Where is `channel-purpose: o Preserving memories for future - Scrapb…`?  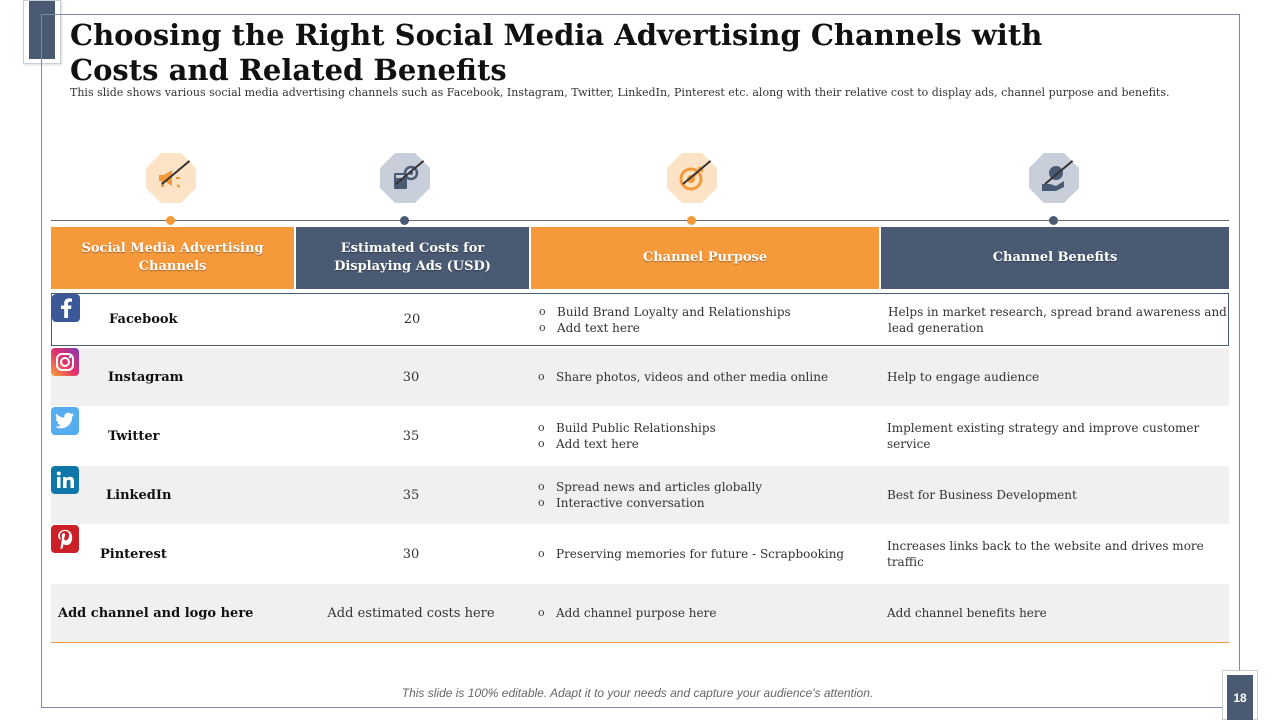
channel-purpose: o Preserving memories for future - Scrapb… is located at coordinates (691, 554).